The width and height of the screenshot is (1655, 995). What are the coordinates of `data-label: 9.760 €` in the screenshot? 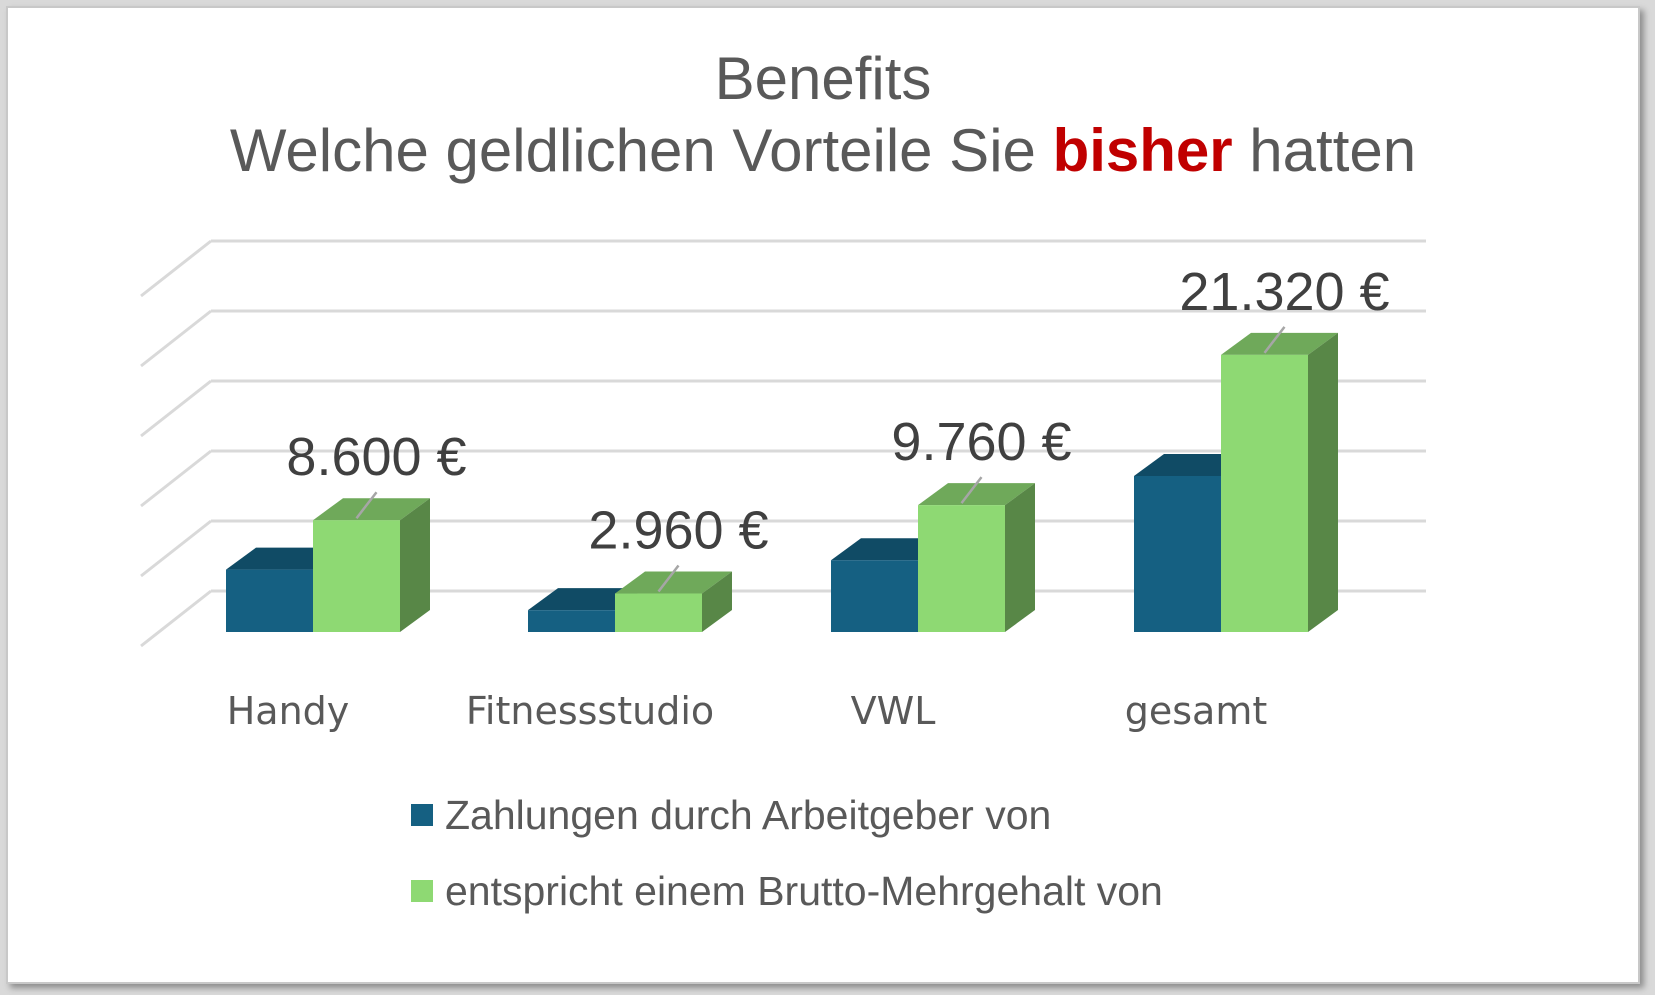 It's located at (981, 442).